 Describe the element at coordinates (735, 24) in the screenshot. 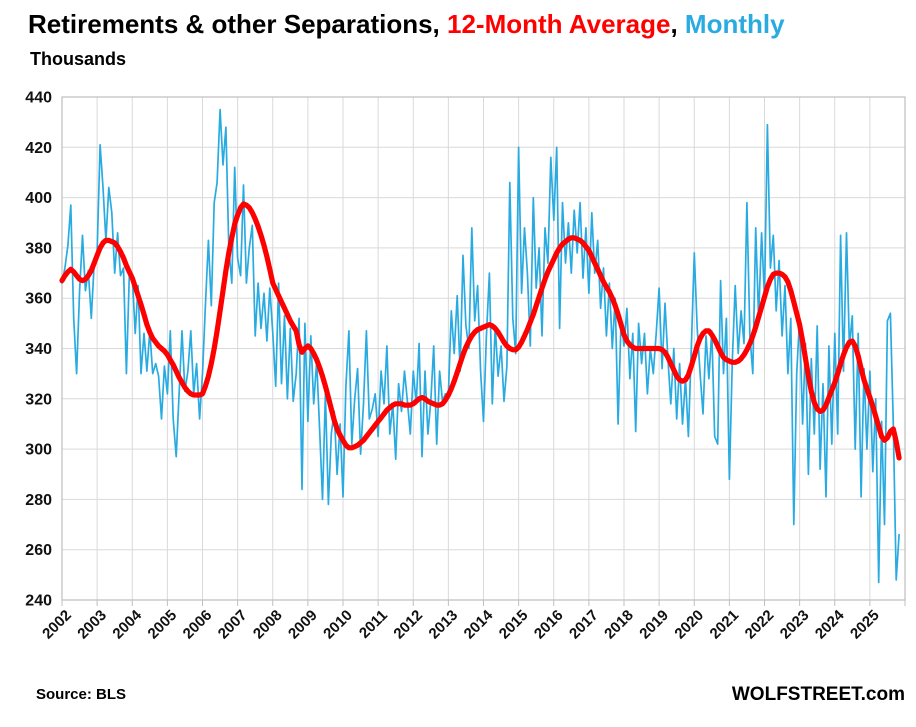

I see `title-segment-monthly: Monthly` at that location.